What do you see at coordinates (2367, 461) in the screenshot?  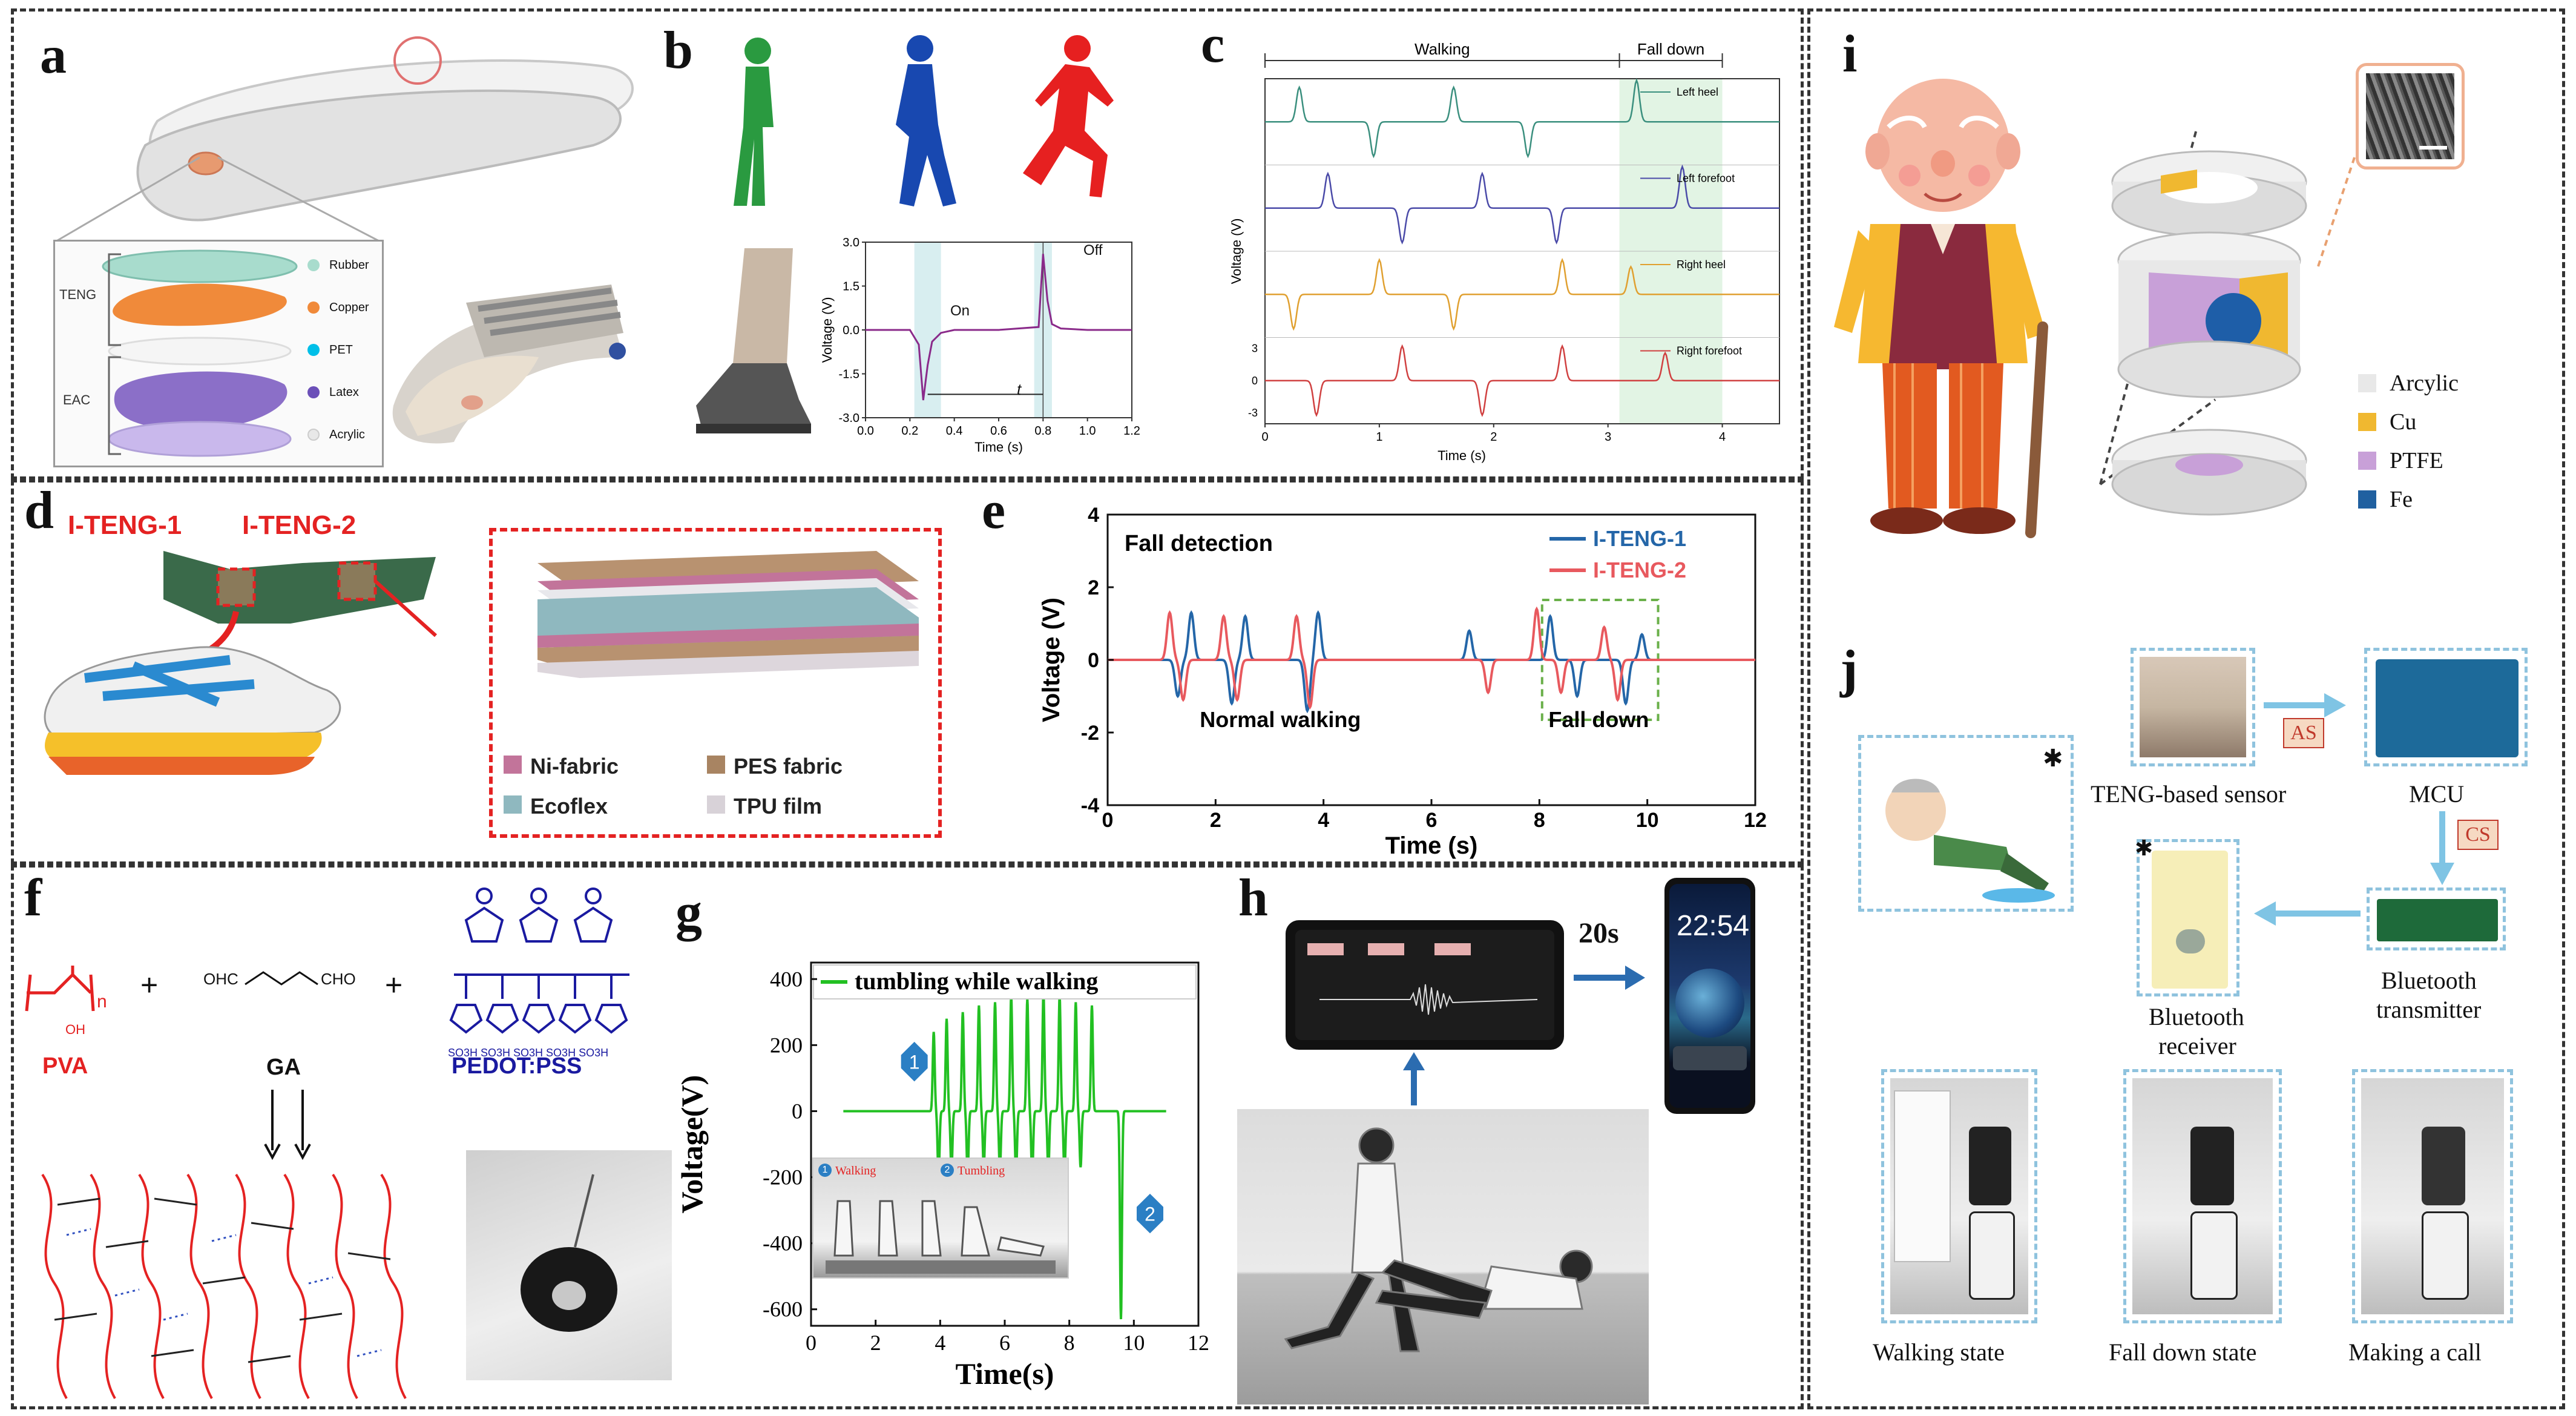 I see `legend-swatch-ptfe` at bounding box center [2367, 461].